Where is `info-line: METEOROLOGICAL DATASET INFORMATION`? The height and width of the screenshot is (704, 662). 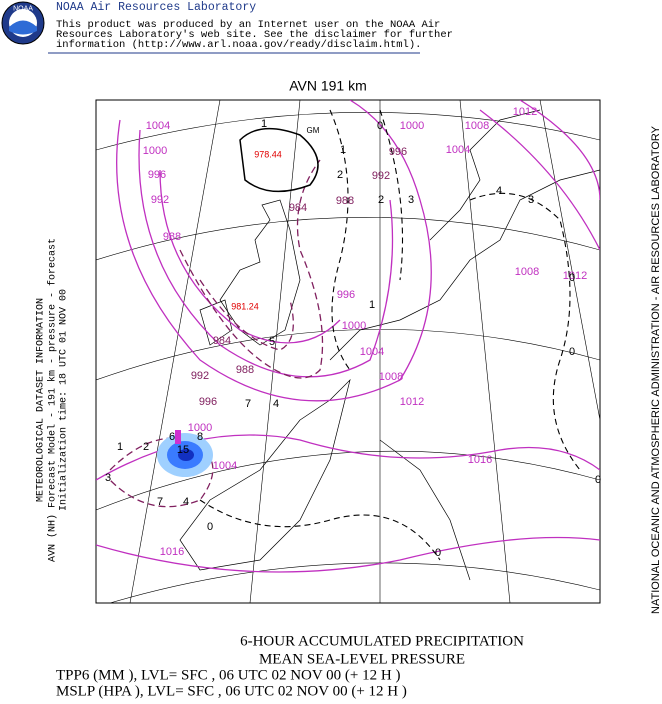
info-line: METEOROLOGICAL DATASET INFORMATION is located at coordinates (41, 400).